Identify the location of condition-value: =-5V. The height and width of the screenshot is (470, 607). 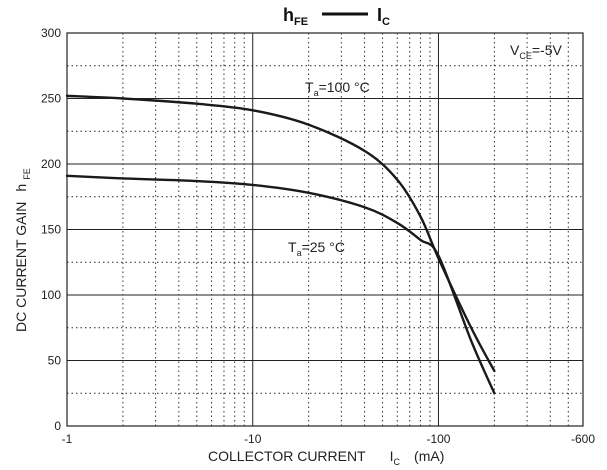
(547, 50).